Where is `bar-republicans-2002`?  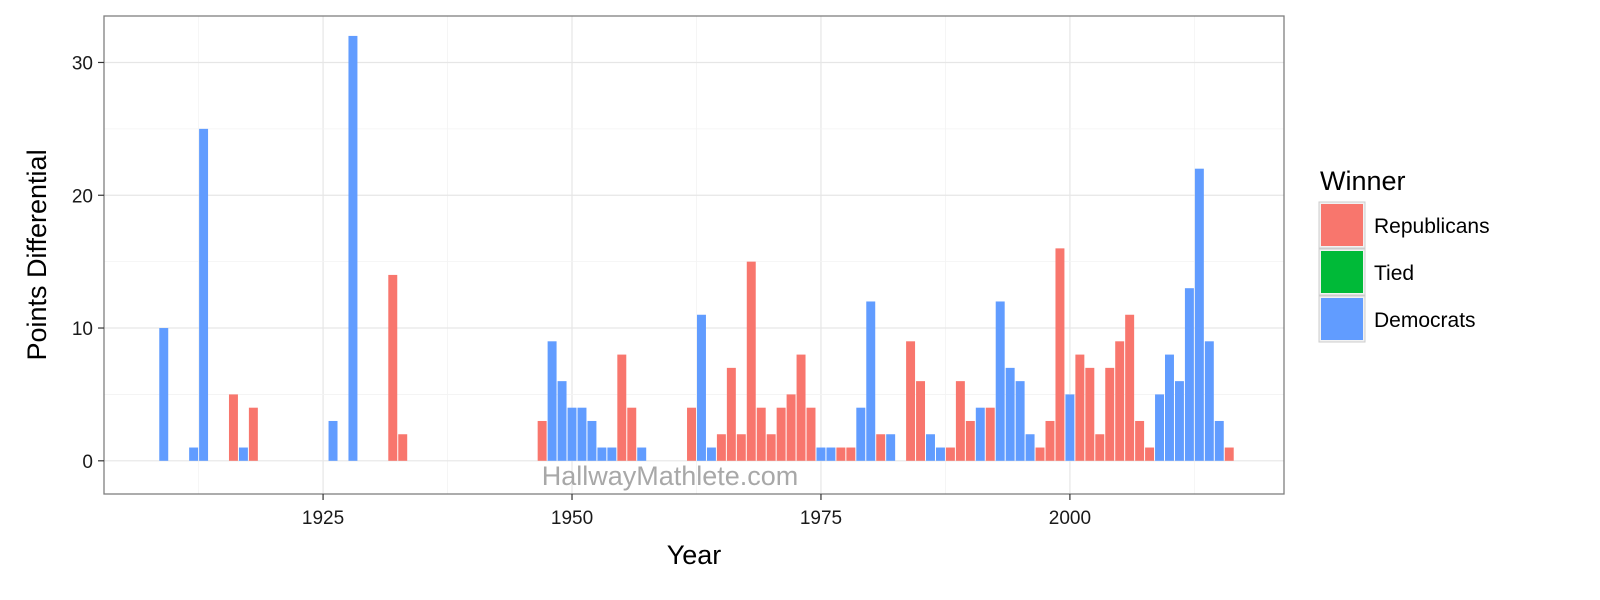 bar-republicans-2002 is located at coordinates (1090, 414).